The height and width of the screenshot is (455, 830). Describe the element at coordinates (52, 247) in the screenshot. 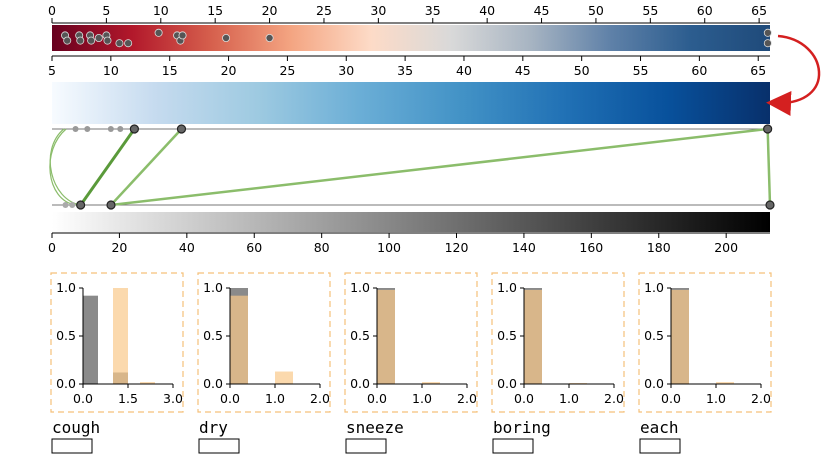

I see `tick-label: 0` at that location.